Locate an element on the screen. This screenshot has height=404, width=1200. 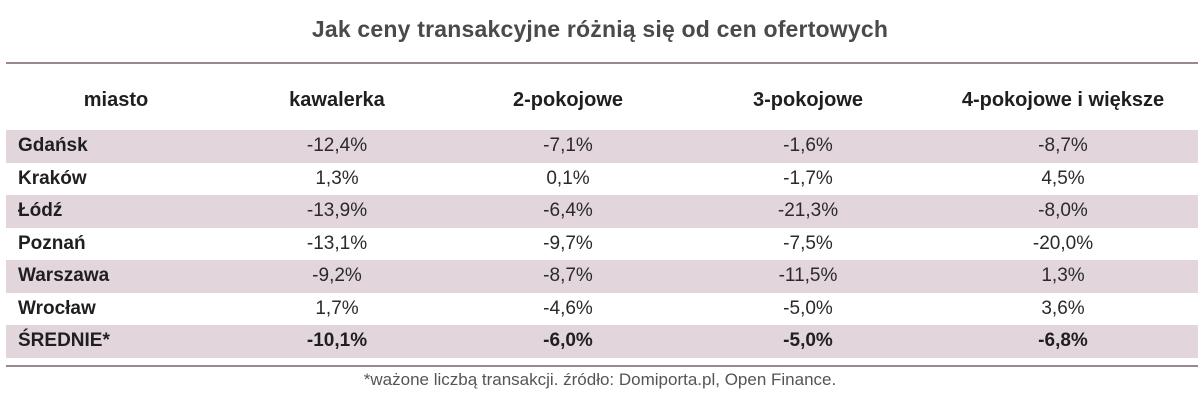
table-row: Łódź -13,9% -6,4% -21,3% -8,0% is located at coordinates (602, 211).